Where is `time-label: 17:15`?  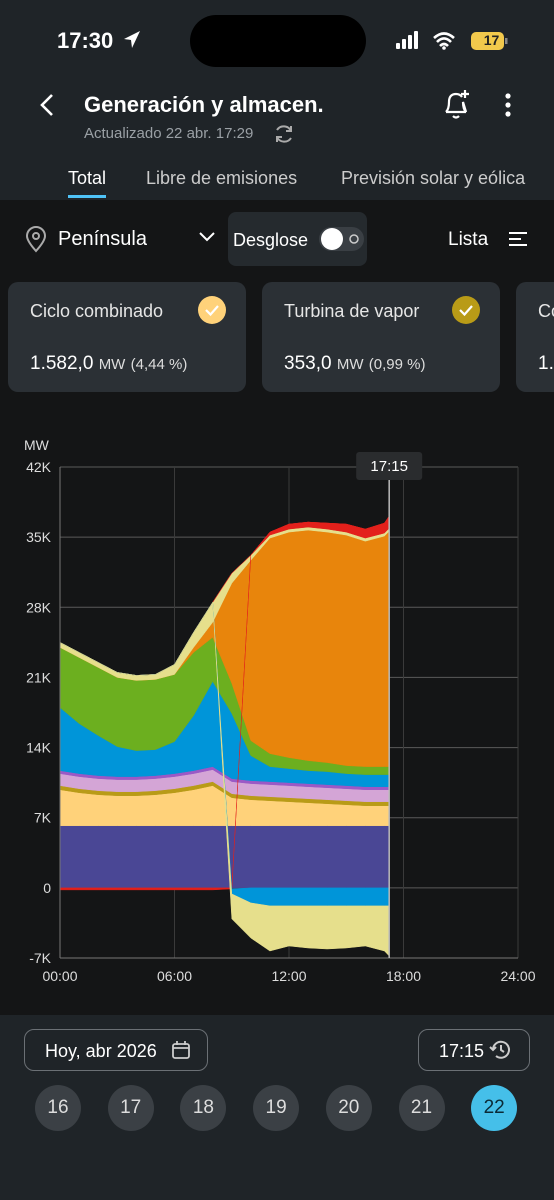
time-label: 17:15 is located at coordinates (462, 1051).